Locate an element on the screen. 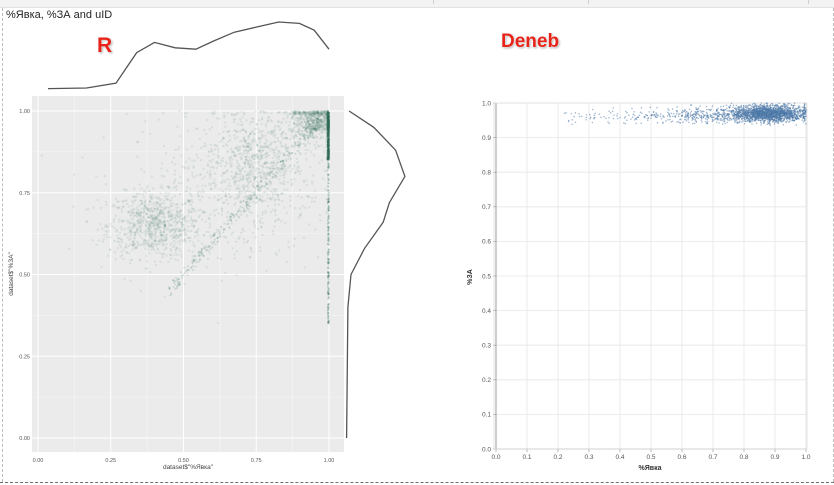  r-y-tick-label: 0.50 is located at coordinates (24, 276).